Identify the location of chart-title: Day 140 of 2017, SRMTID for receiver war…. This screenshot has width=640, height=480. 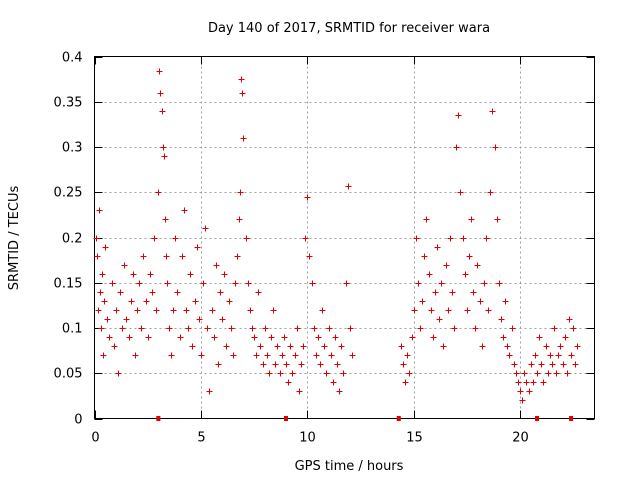
(349, 28).